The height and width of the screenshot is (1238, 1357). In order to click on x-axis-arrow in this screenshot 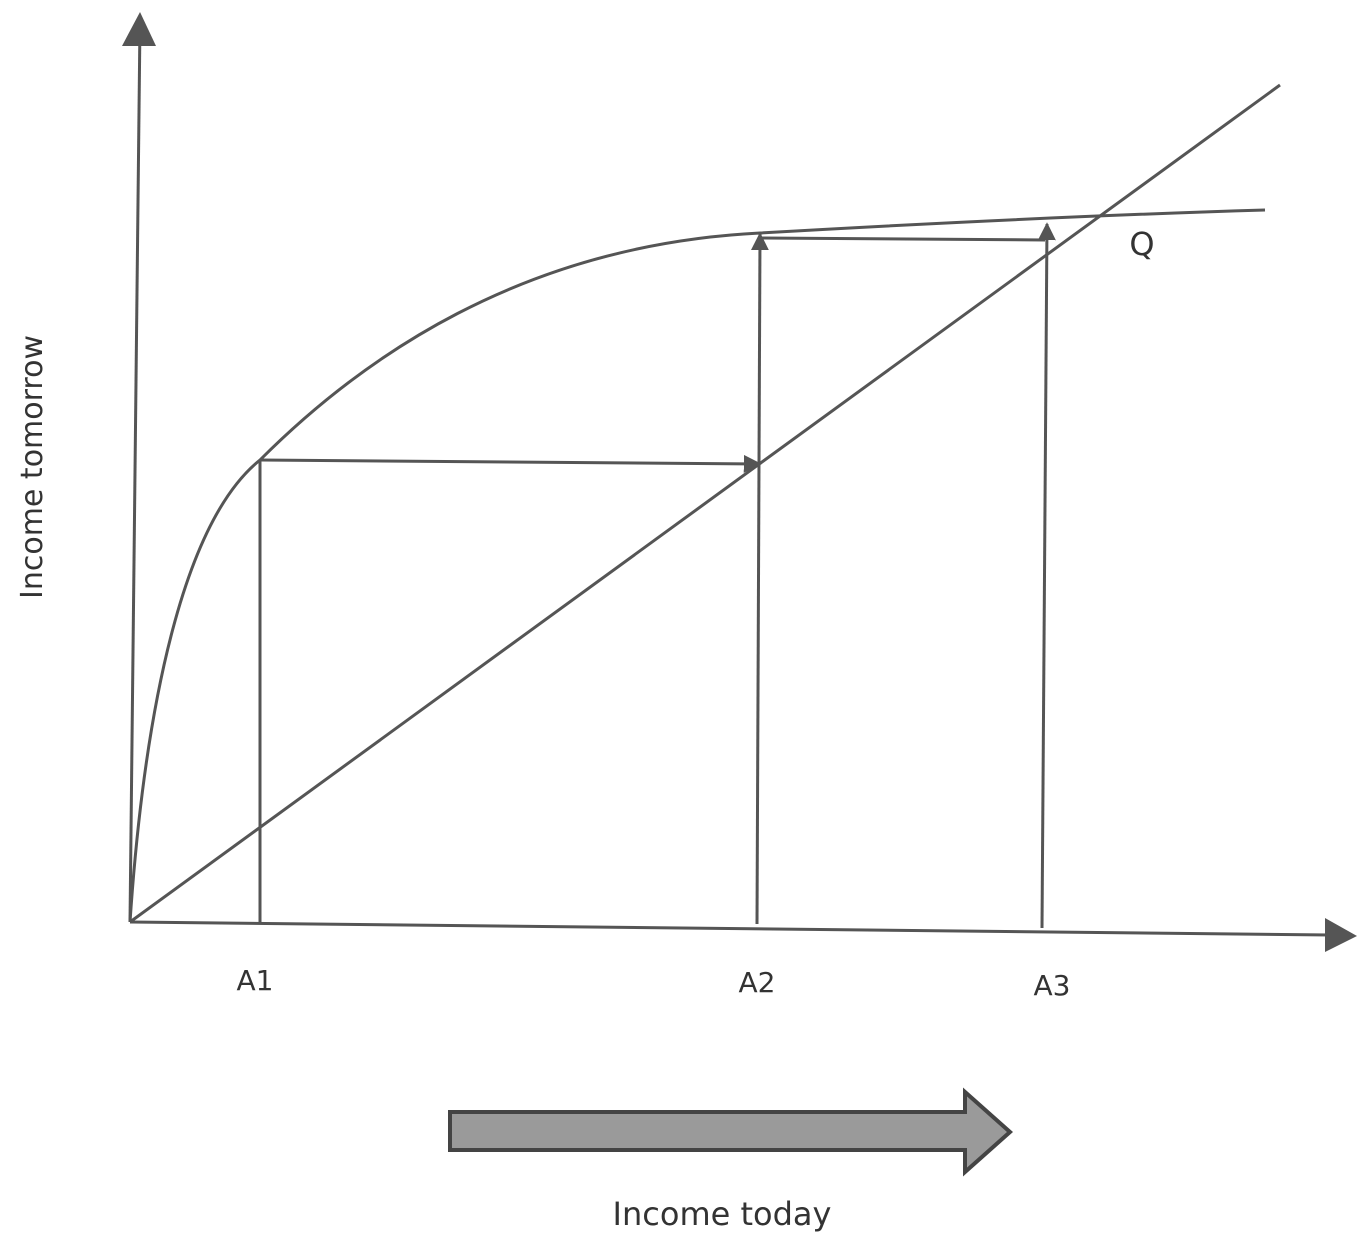, I will do `click(1341, 935)`.